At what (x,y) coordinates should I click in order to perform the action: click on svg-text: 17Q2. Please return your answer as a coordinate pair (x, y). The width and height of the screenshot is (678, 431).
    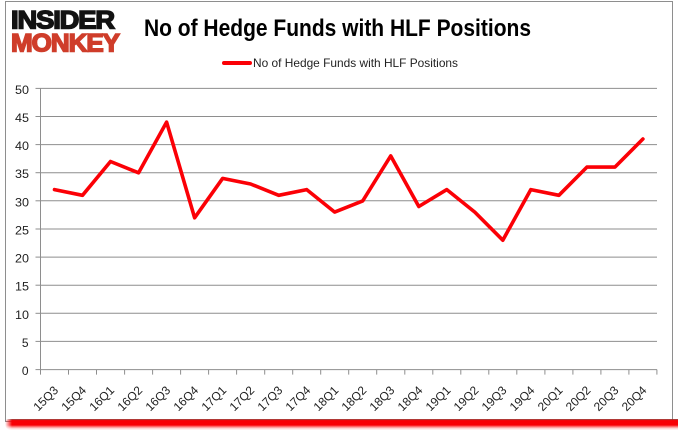
    Looking at the image, I should click on (242, 398).